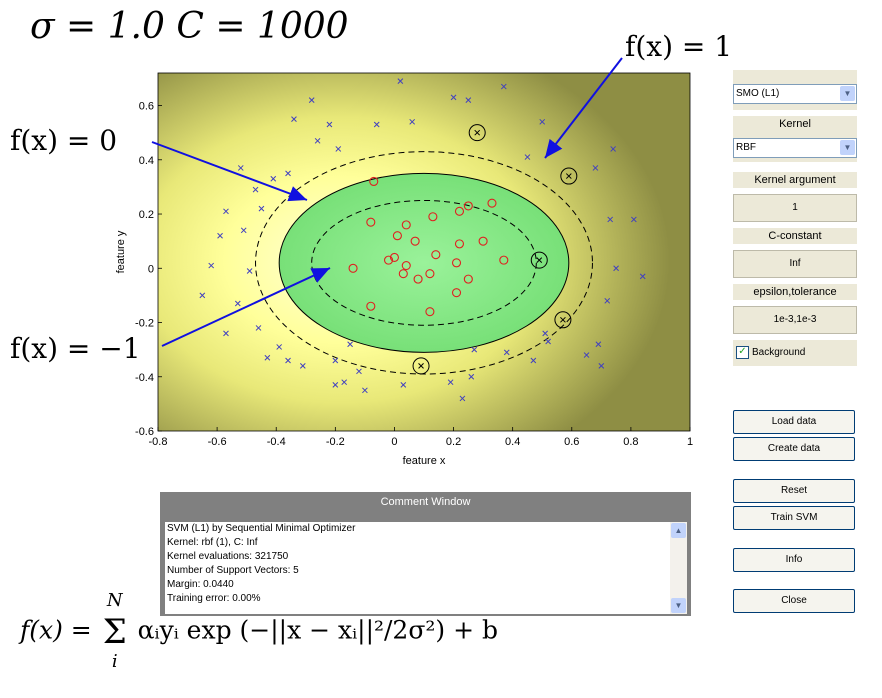 The height and width of the screenshot is (698, 882). I want to click on y-tick-label: 0.6, so click(146, 107).